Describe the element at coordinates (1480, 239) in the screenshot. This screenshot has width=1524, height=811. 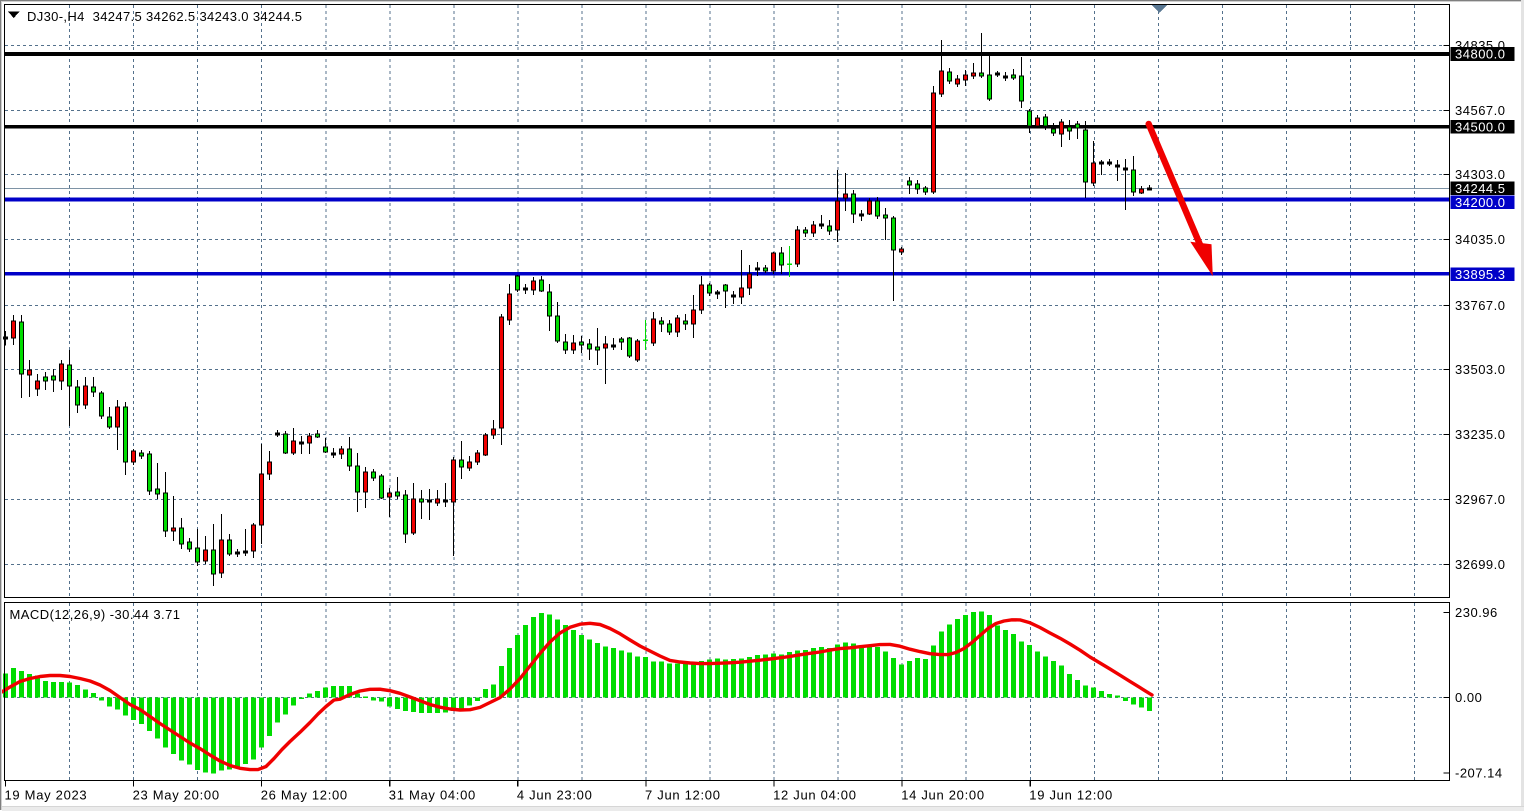
I see `svg-text: 34035.0` at that location.